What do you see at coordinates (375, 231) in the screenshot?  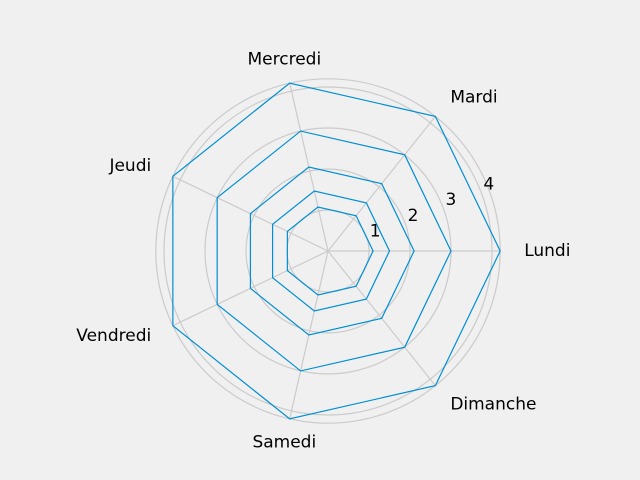 I see `radial-tick-label: 1` at bounding box center [375, 231].